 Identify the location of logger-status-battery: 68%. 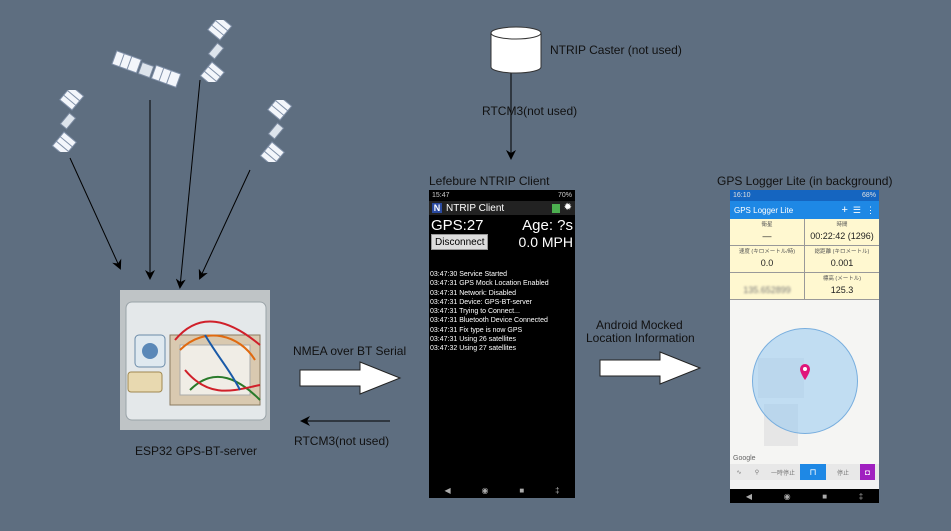
(868, 195).